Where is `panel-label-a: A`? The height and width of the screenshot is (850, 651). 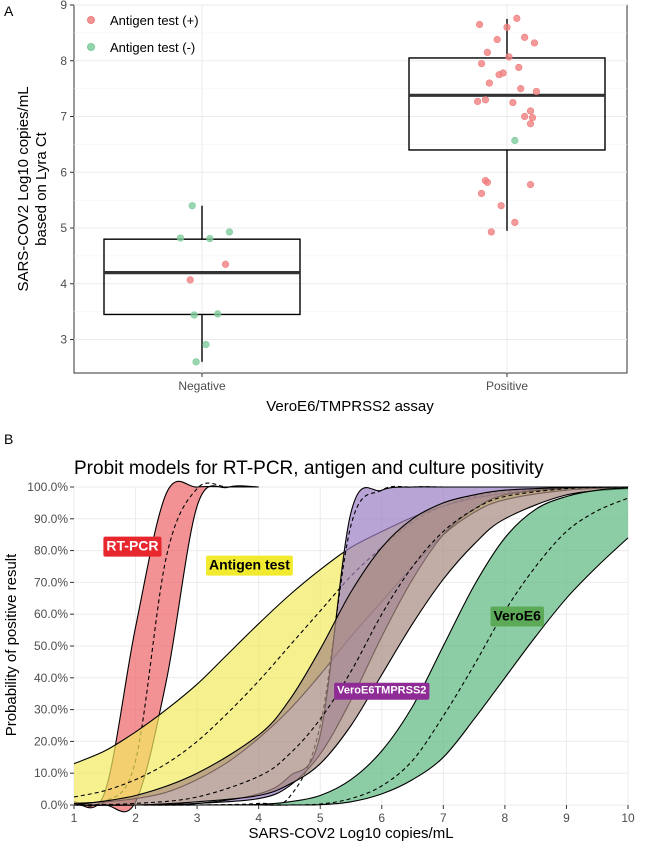 panel-label-a: A is located at coordinates (9, 11).